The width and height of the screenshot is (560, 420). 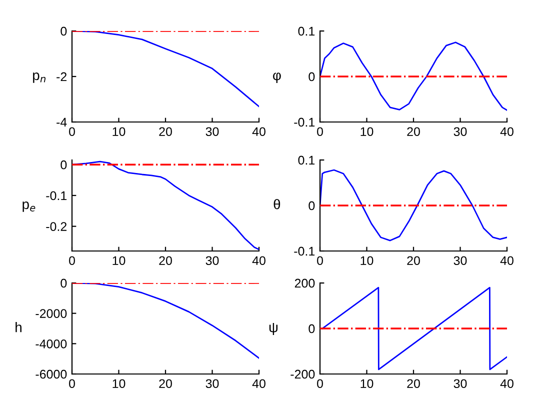 What do you see at coordinates (51, 313) in the screenshot?
I see `y-tick-label: -2000` at bounding box center [51, 313].